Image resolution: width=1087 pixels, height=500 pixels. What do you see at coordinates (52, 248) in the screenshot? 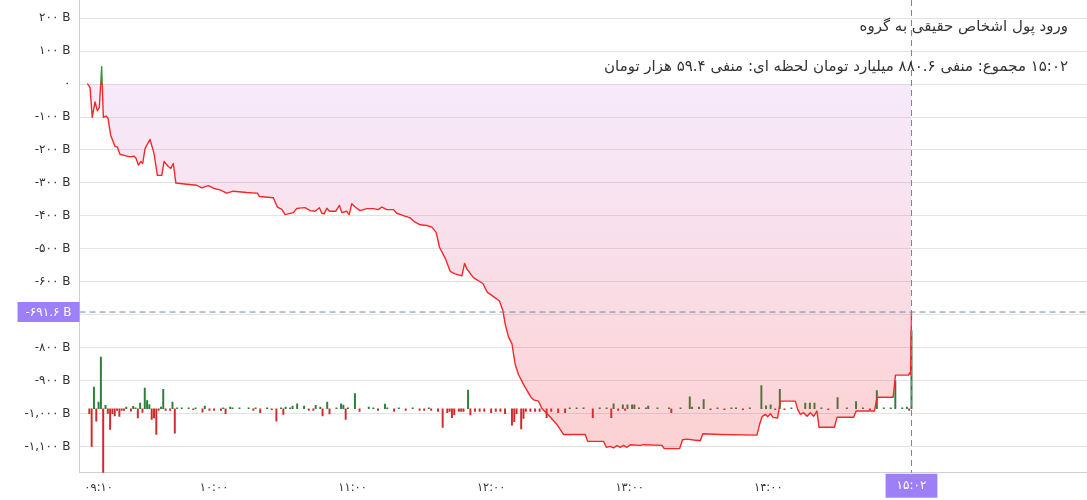
I see `y-tick-label: -۵۰۰ B` at bounding box center [52, 248].